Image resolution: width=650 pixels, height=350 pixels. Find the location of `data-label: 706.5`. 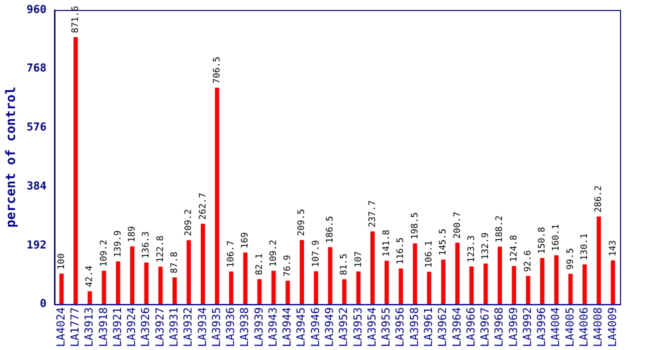

data-label: 706.5 is located at coordinates (217, 70).